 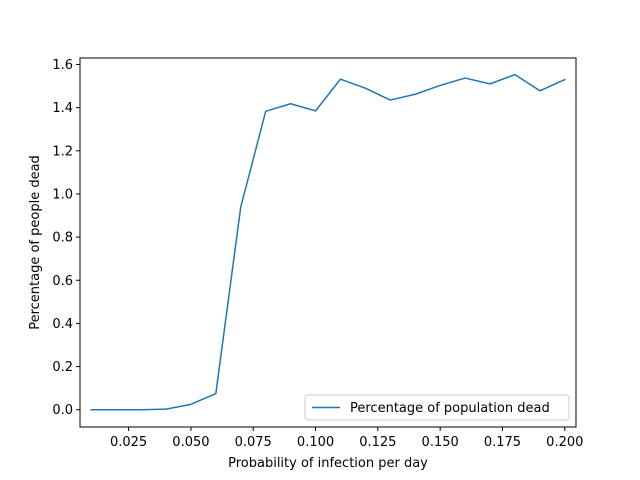 I want to click on legend: Percentage of population dead, so click(x=437, y=407).